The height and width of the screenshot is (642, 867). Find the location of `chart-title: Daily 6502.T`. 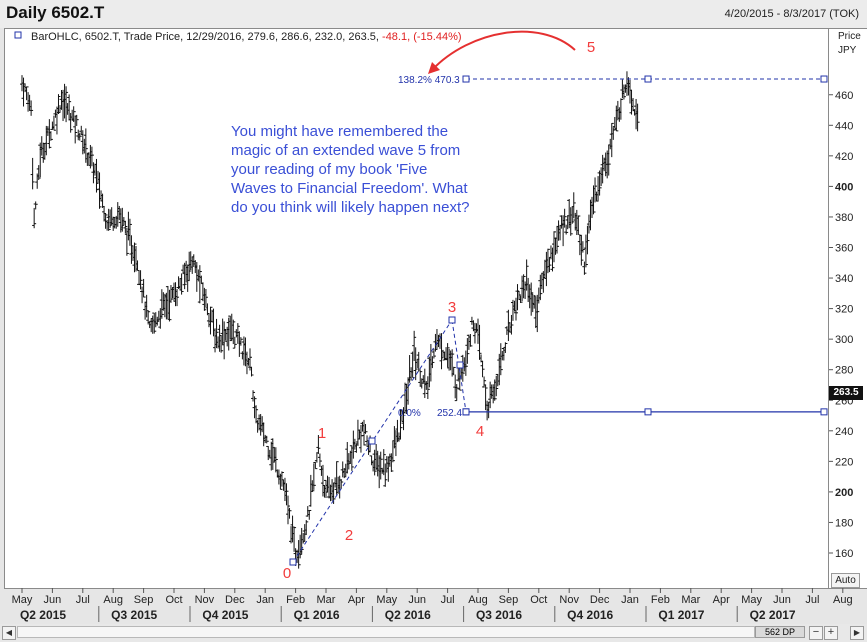

chart-title: Daily 6502.T is located at coordinates (55, 12).